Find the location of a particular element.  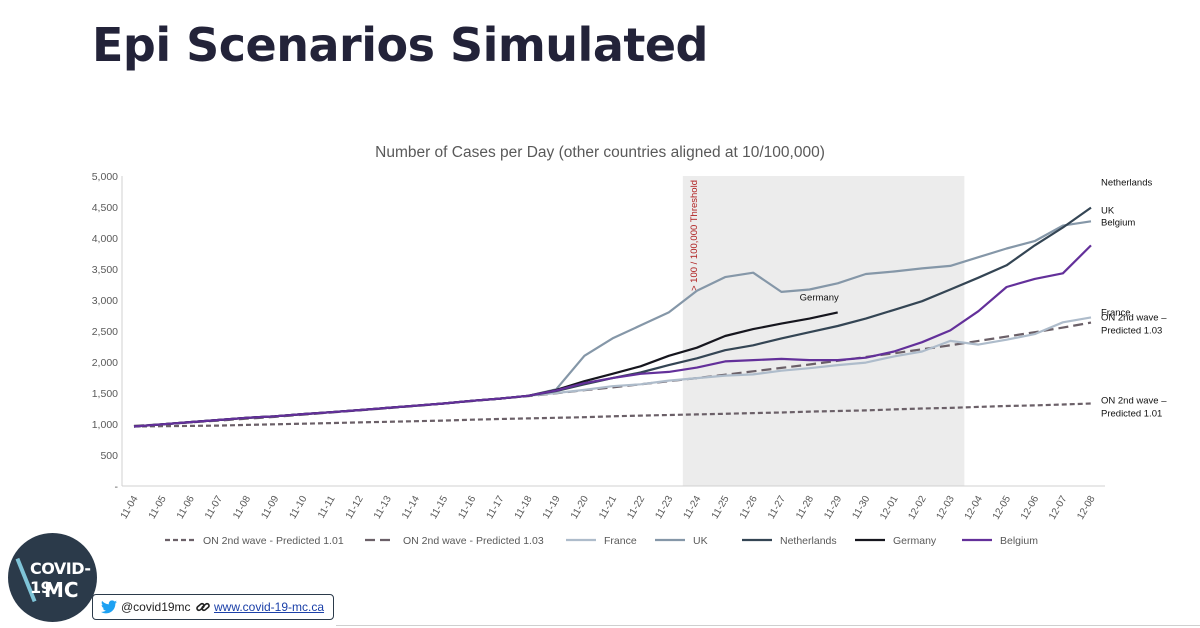

legend-item-on-2nd-wave-predicted-1-03: ON 2nd wave - Predicted 1.03 is located at coordinates (454, 541).